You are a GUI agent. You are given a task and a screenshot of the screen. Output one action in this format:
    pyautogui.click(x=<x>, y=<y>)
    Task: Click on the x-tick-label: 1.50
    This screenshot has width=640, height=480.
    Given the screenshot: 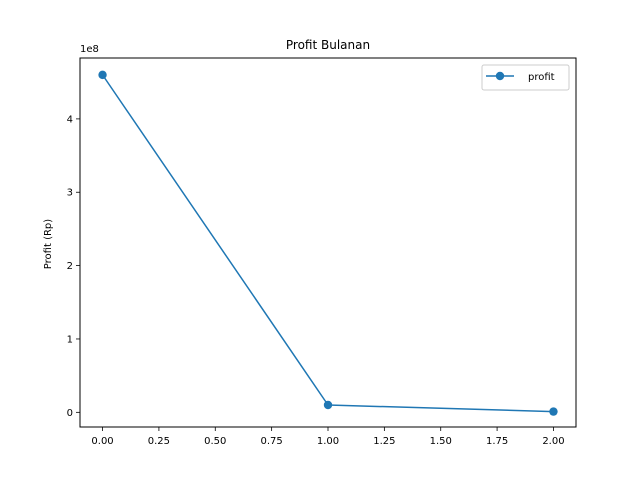 What is the action you would take?
    pyautogui.click(x=441, y=441)
    